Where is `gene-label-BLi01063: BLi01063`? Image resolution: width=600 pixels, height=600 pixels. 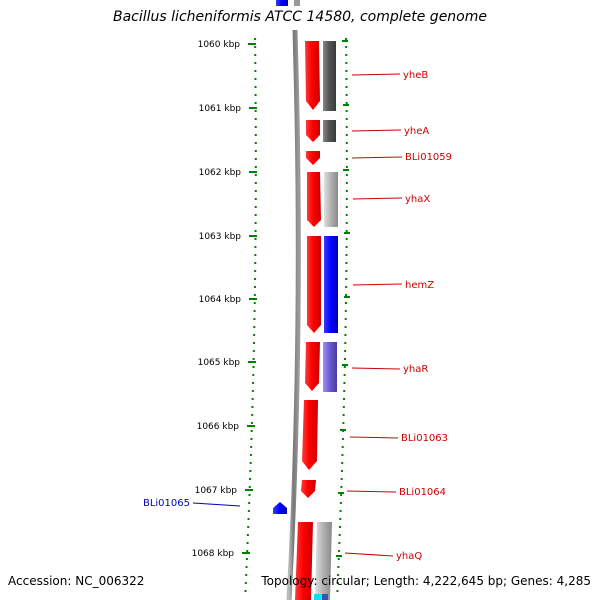 gene-label-BLi01063: BLi01063 is located at coordinates (424, 438).